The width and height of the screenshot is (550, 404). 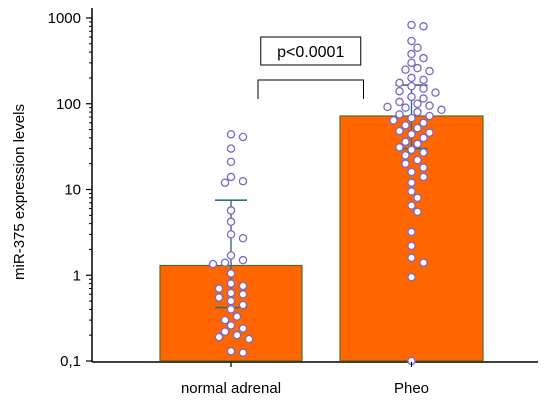 I want to click on y-tick-label: 0,1, so click(x=70, y=361).